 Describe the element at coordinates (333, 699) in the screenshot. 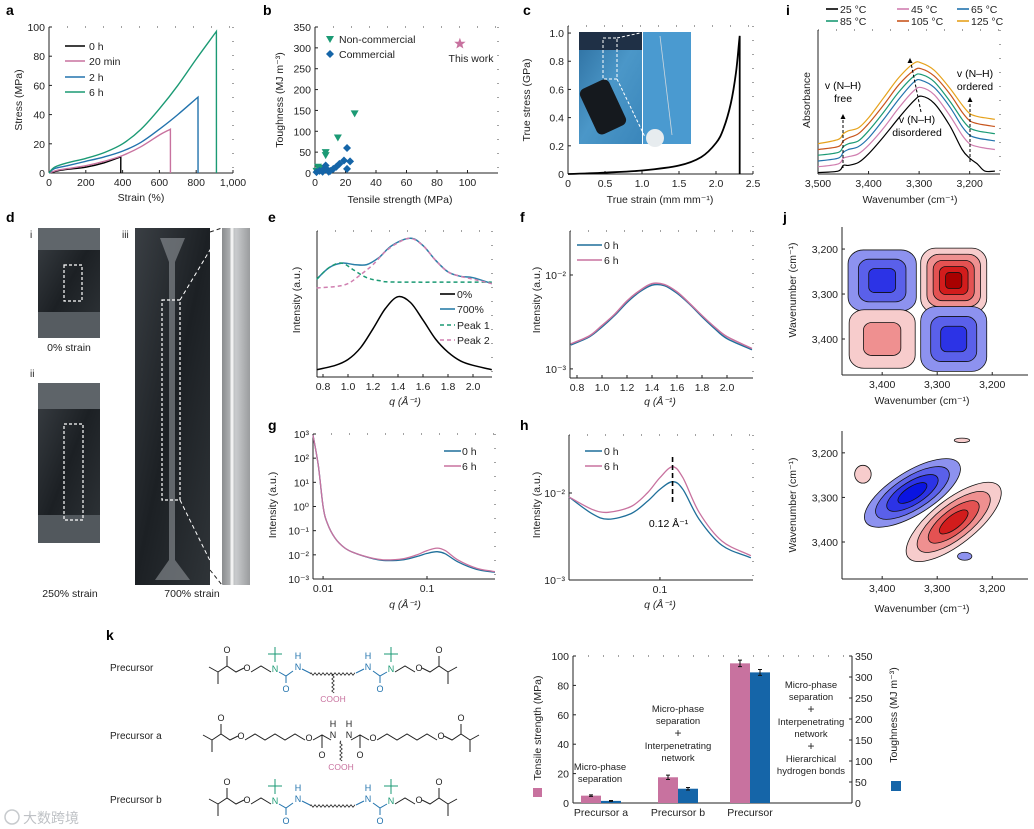

I see `atom-cooh: COOH` at that location.